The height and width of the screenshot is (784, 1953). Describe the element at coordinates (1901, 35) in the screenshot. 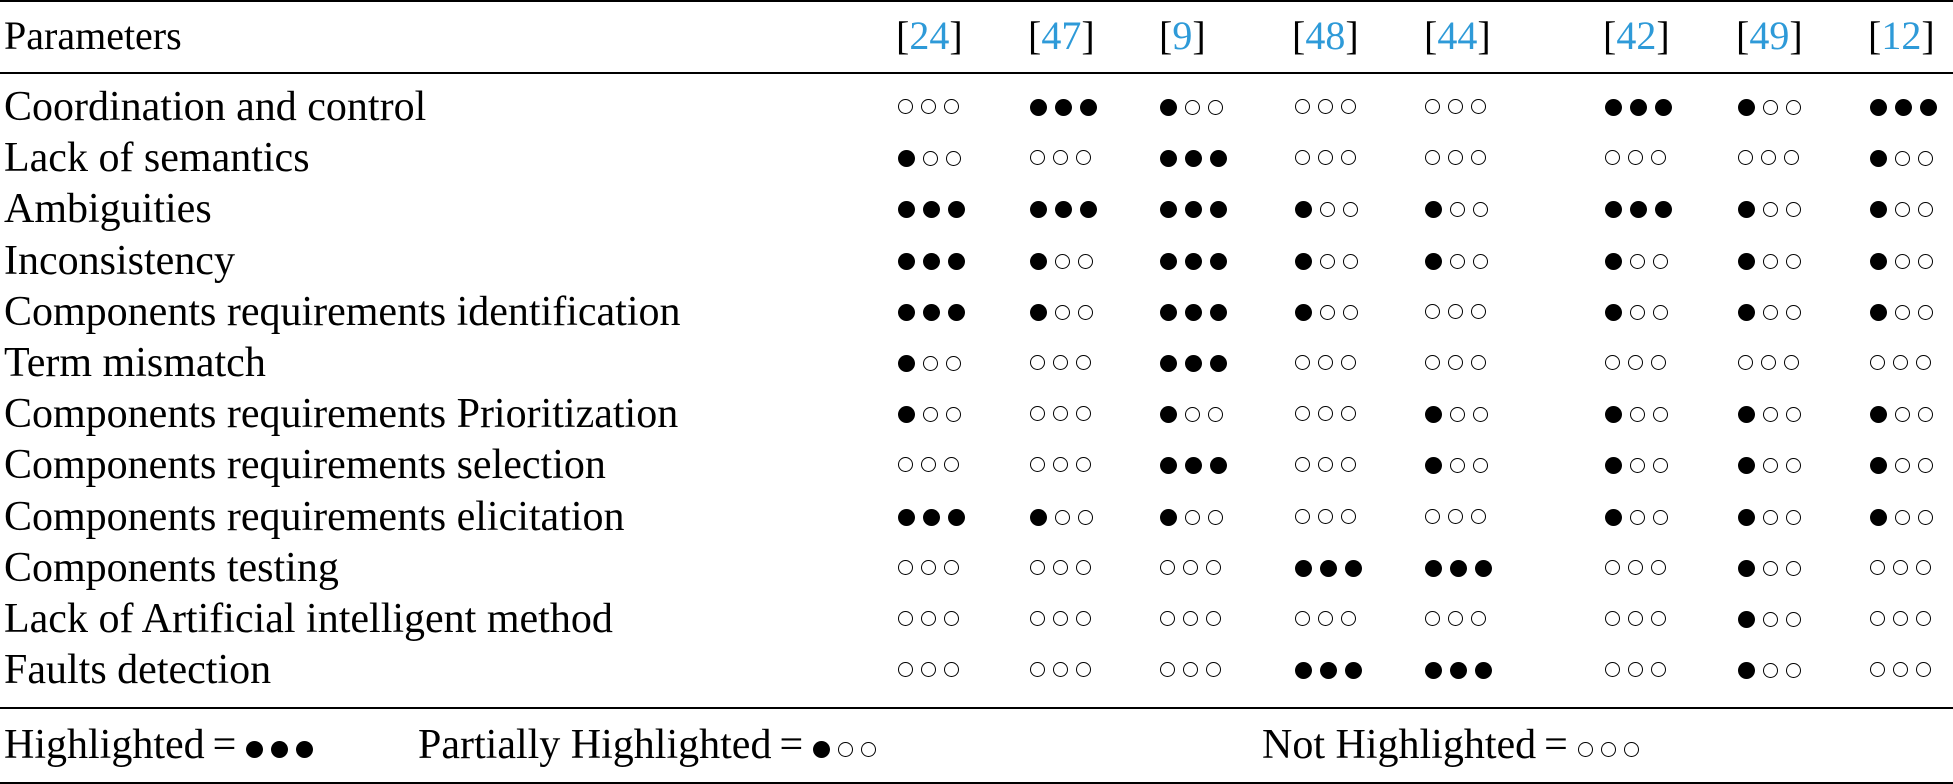

I see `reference-link: 12` at that location.